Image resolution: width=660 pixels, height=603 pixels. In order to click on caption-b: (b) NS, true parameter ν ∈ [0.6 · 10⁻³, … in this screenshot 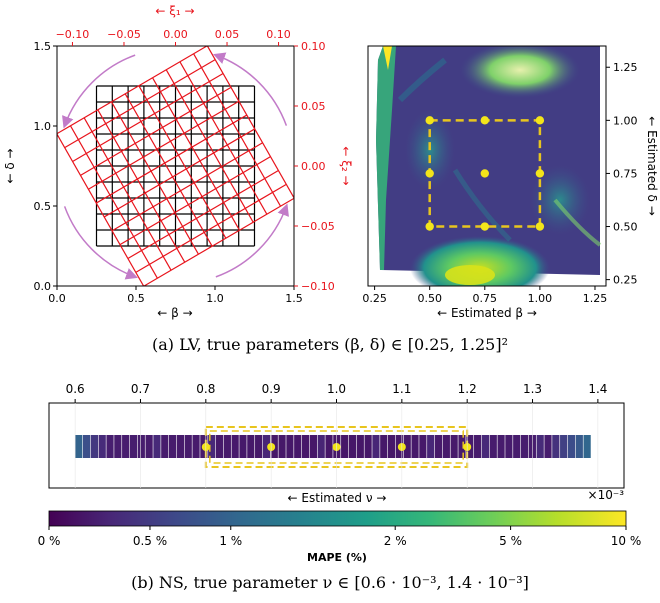, I will do `click(330, 582)`.